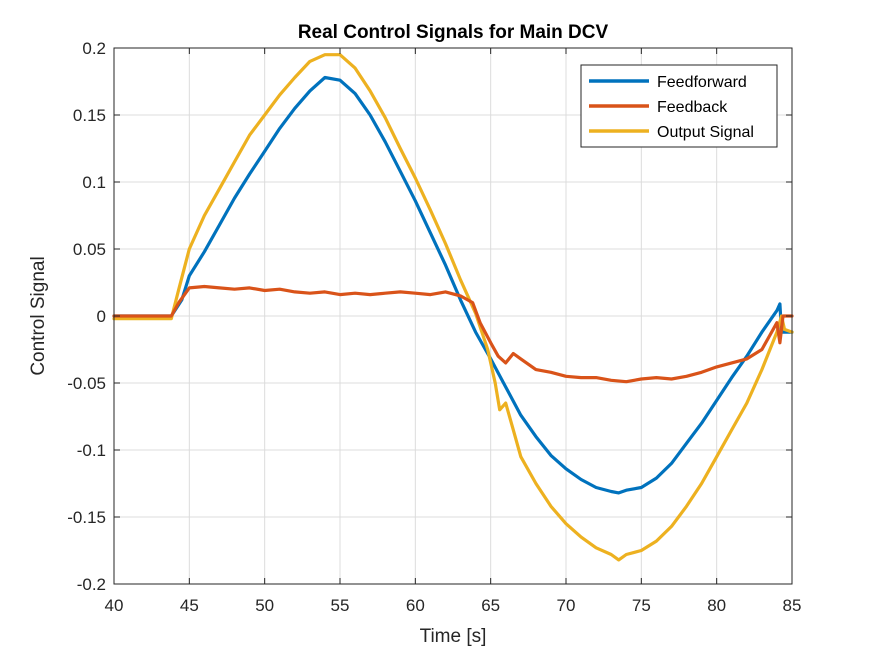  What do you see at coordinates (792, 605) in the screenshot?
I see `x-tick-label: 85` at bounding box center [792, 605].